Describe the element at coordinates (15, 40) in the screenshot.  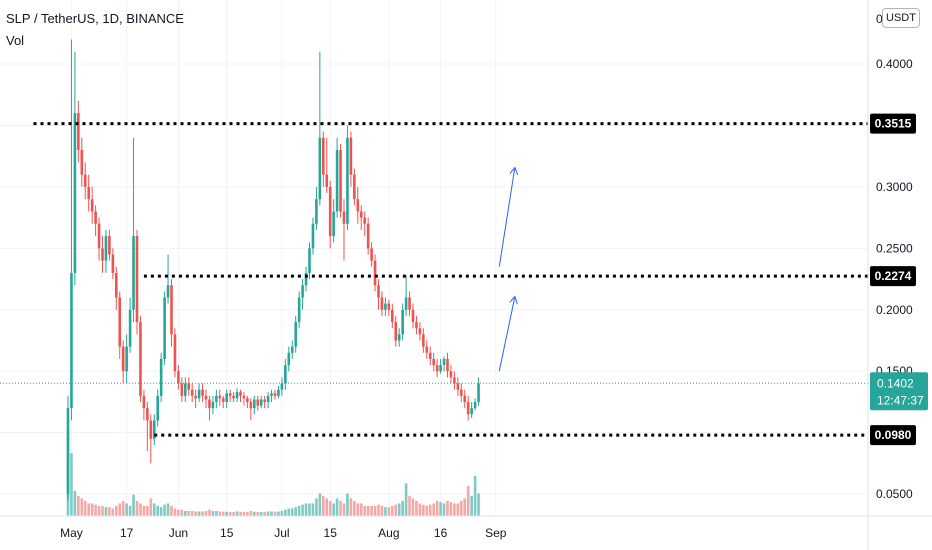
I see `volume-legend: Vol` at that location.